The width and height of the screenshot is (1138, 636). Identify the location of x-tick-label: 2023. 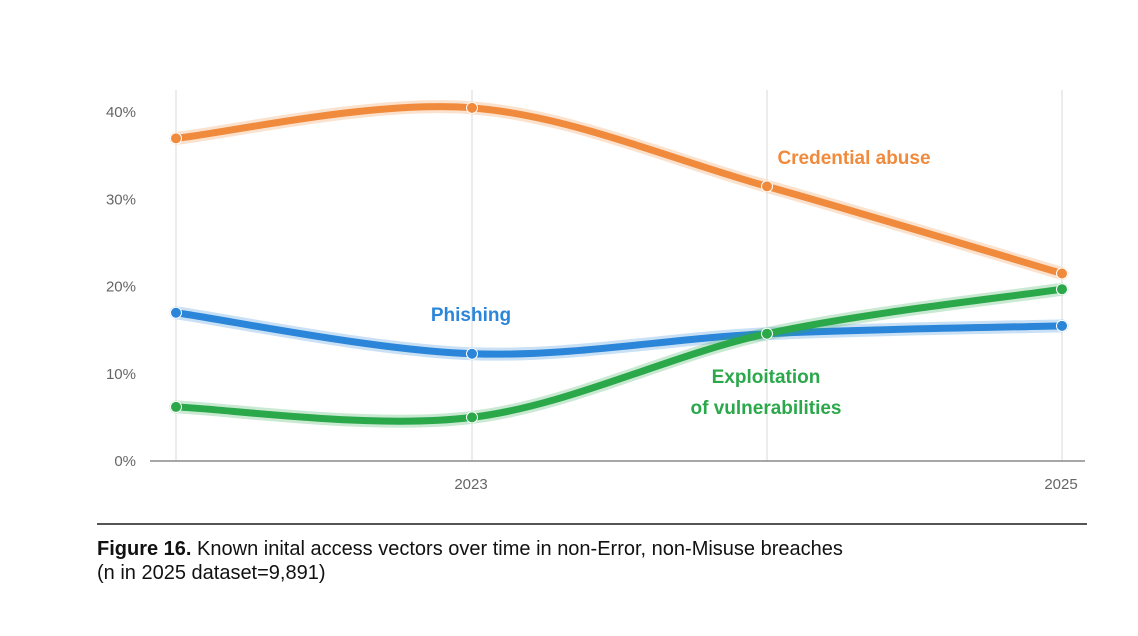
(470, 484).